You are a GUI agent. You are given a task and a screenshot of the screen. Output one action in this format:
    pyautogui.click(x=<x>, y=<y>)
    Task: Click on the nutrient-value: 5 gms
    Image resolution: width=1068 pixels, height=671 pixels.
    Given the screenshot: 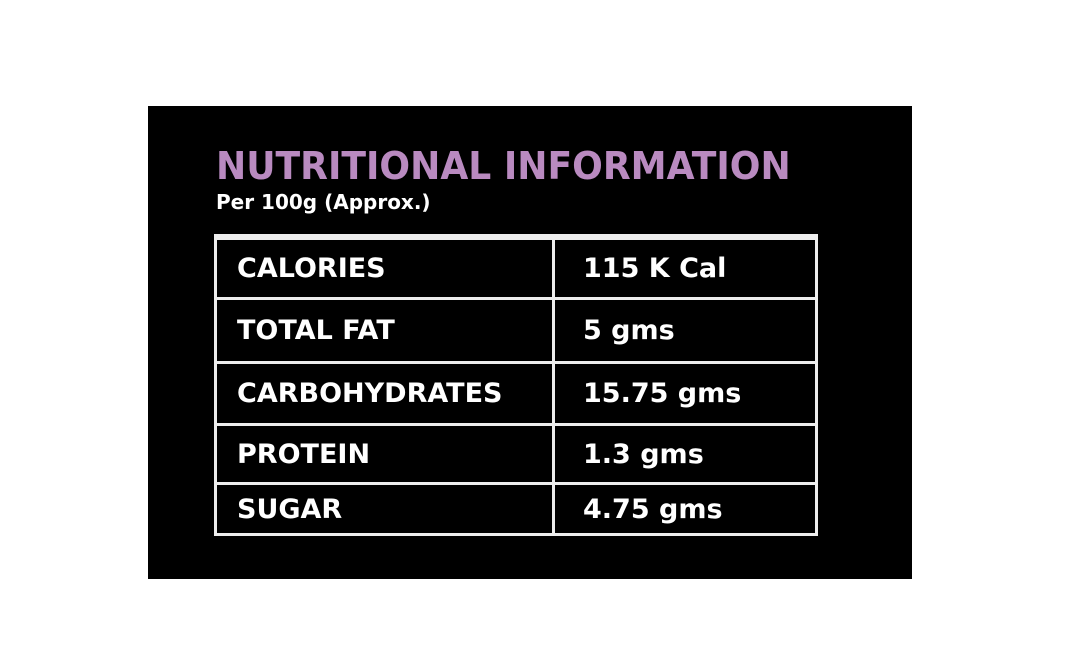 What is the action you would take?
    pyautogui.click(x=629, y=330)
    